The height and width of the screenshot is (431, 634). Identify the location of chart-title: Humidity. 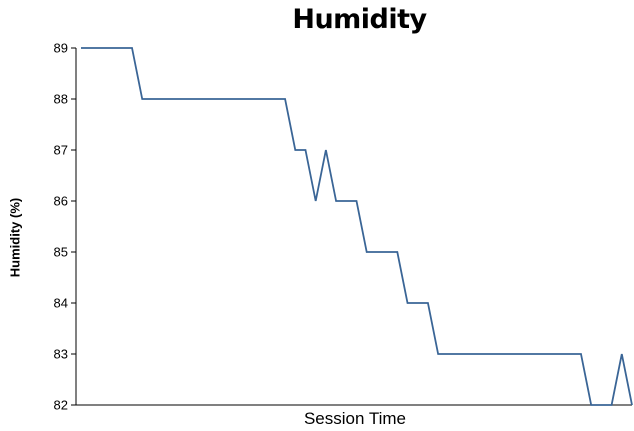
(359, 19).